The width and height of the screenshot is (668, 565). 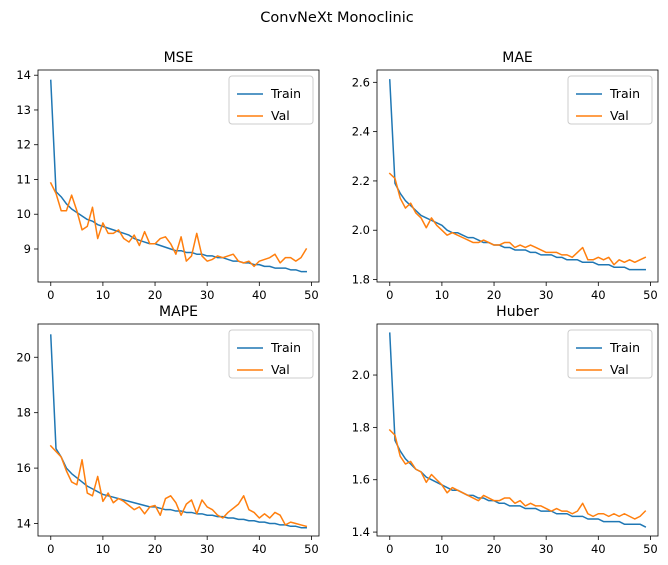 I want to click on y-tick-label: 20, so click(x=23, y=357).